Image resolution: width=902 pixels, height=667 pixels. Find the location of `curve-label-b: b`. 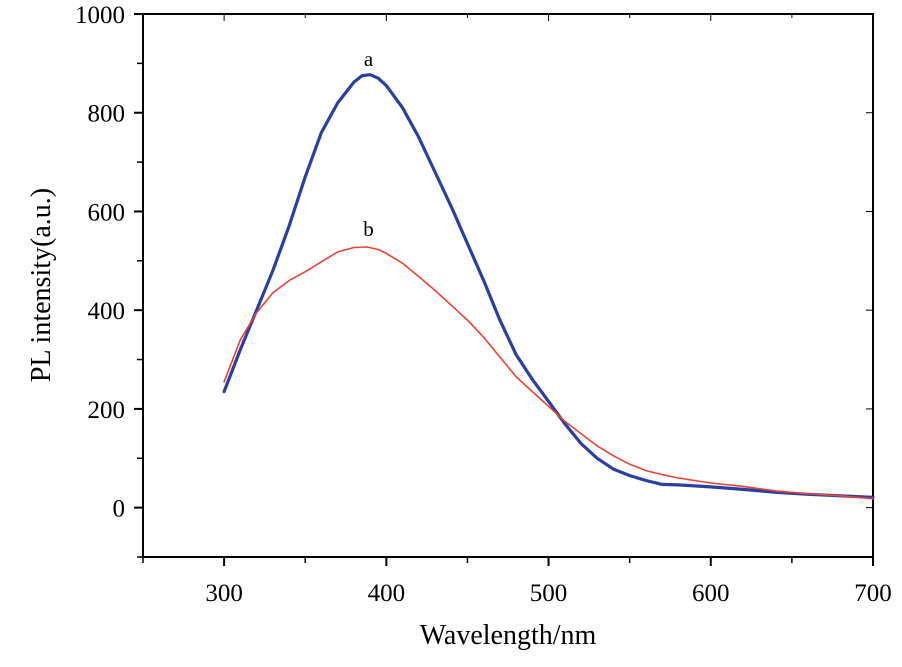

curve-label-b: b is located at coordinates (368, 229).